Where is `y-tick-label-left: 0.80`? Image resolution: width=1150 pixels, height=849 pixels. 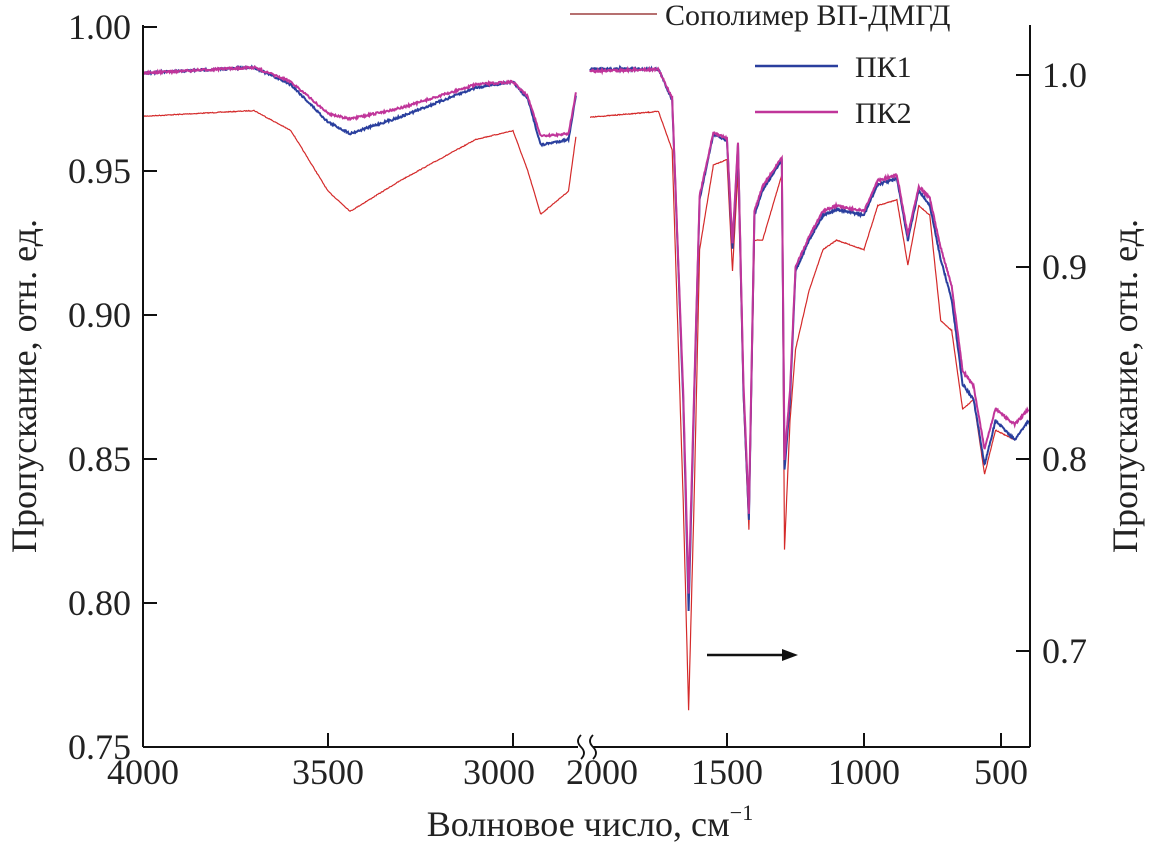 y-tick-label-left: 0.80 is located at coordinates (99, 603).